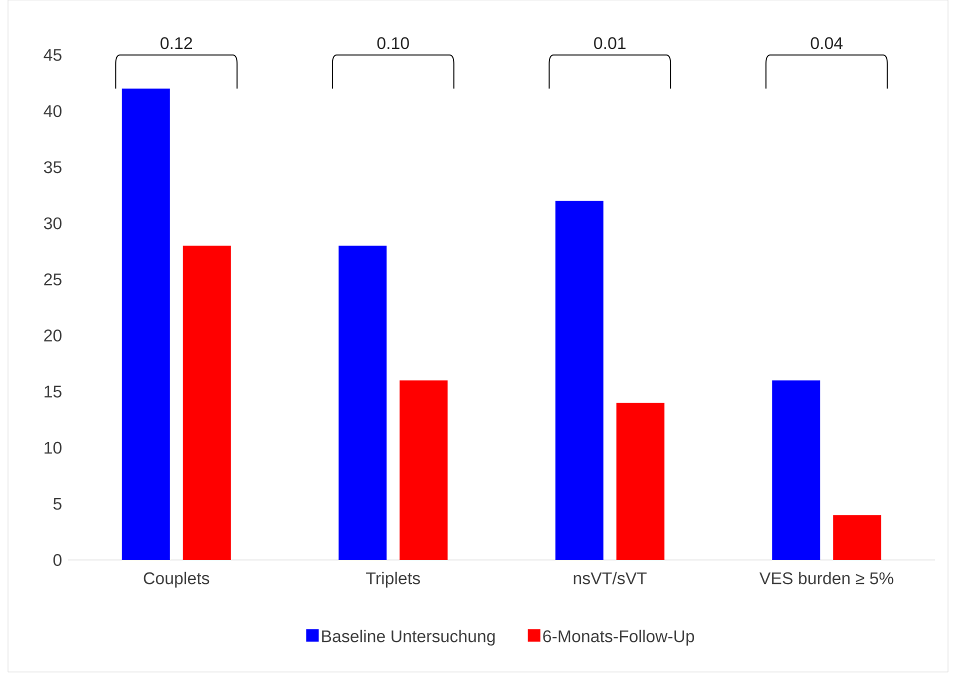  Describe the element at coordinates (408, 638) in the screenshot. I see `legend-label: Baseline Untersuchung` at that location.